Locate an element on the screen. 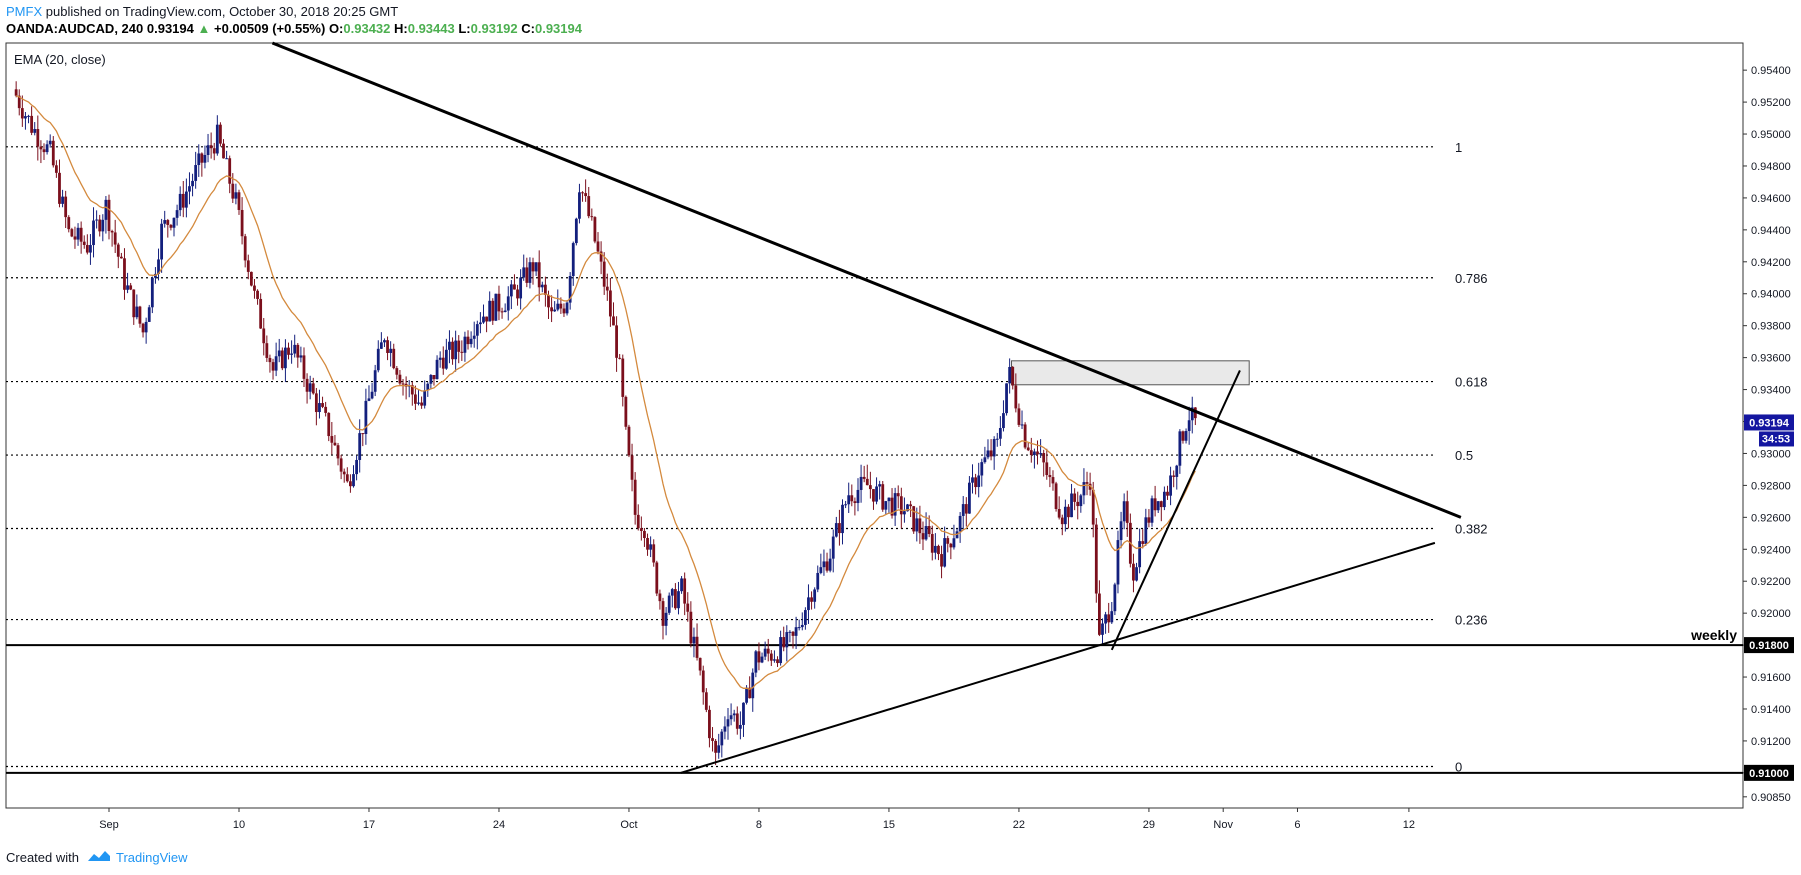 The image size is (1801, 875). tradingview-logo-icon is located at coordinates (99, 857).